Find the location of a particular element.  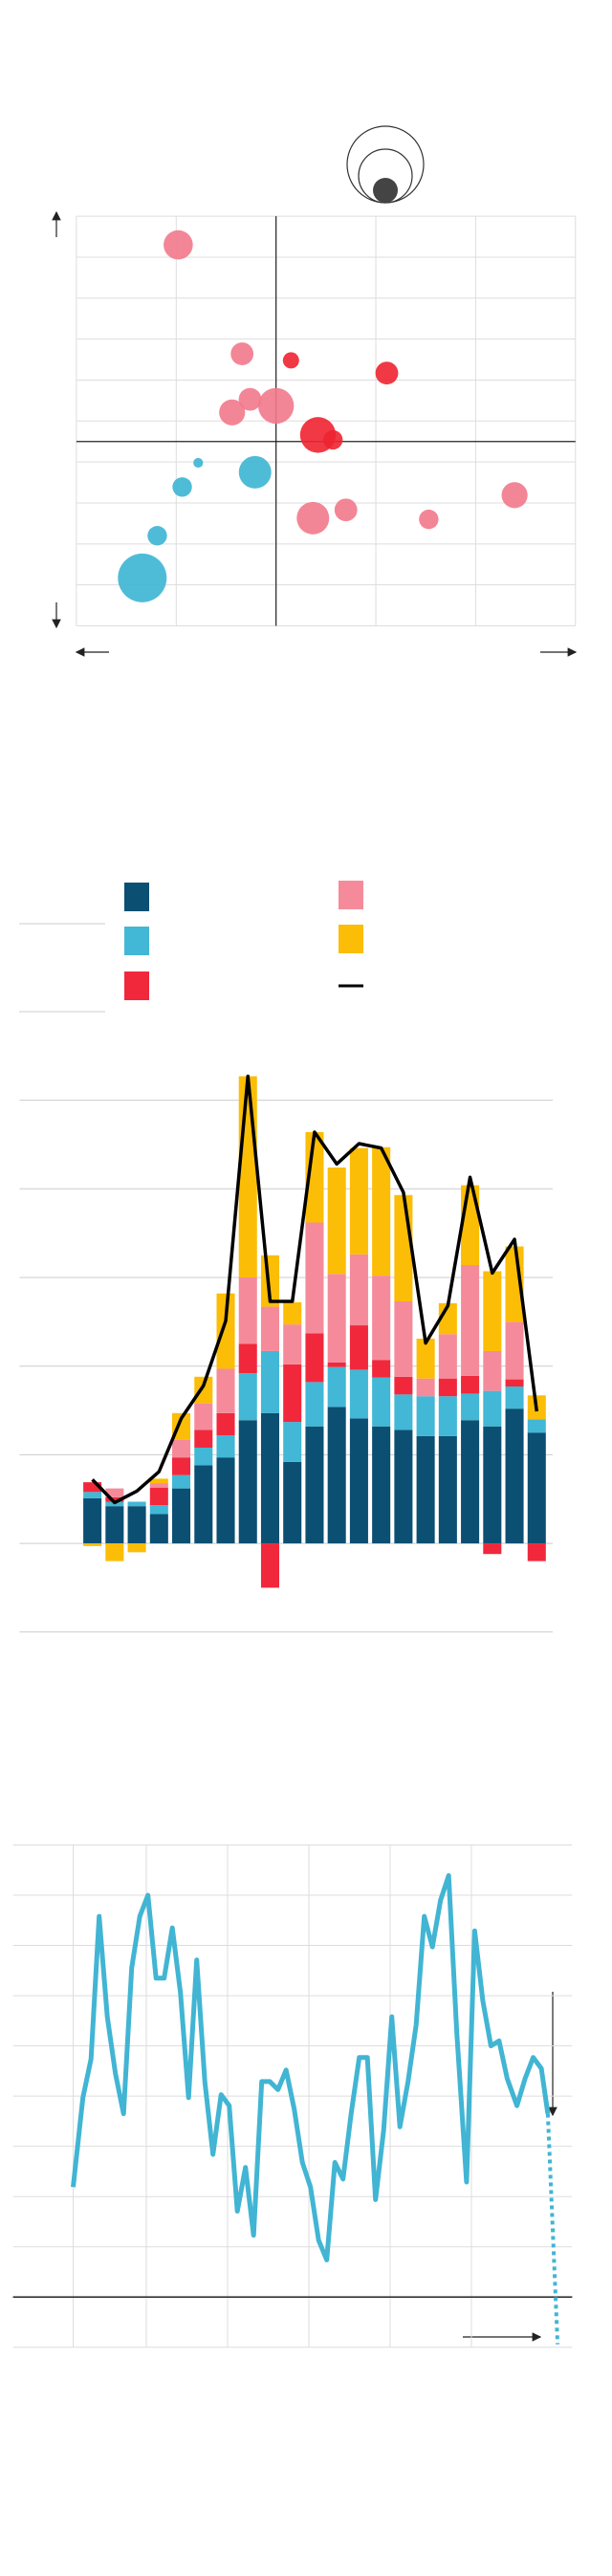

legend-rules is located at coordinates (62, 968).